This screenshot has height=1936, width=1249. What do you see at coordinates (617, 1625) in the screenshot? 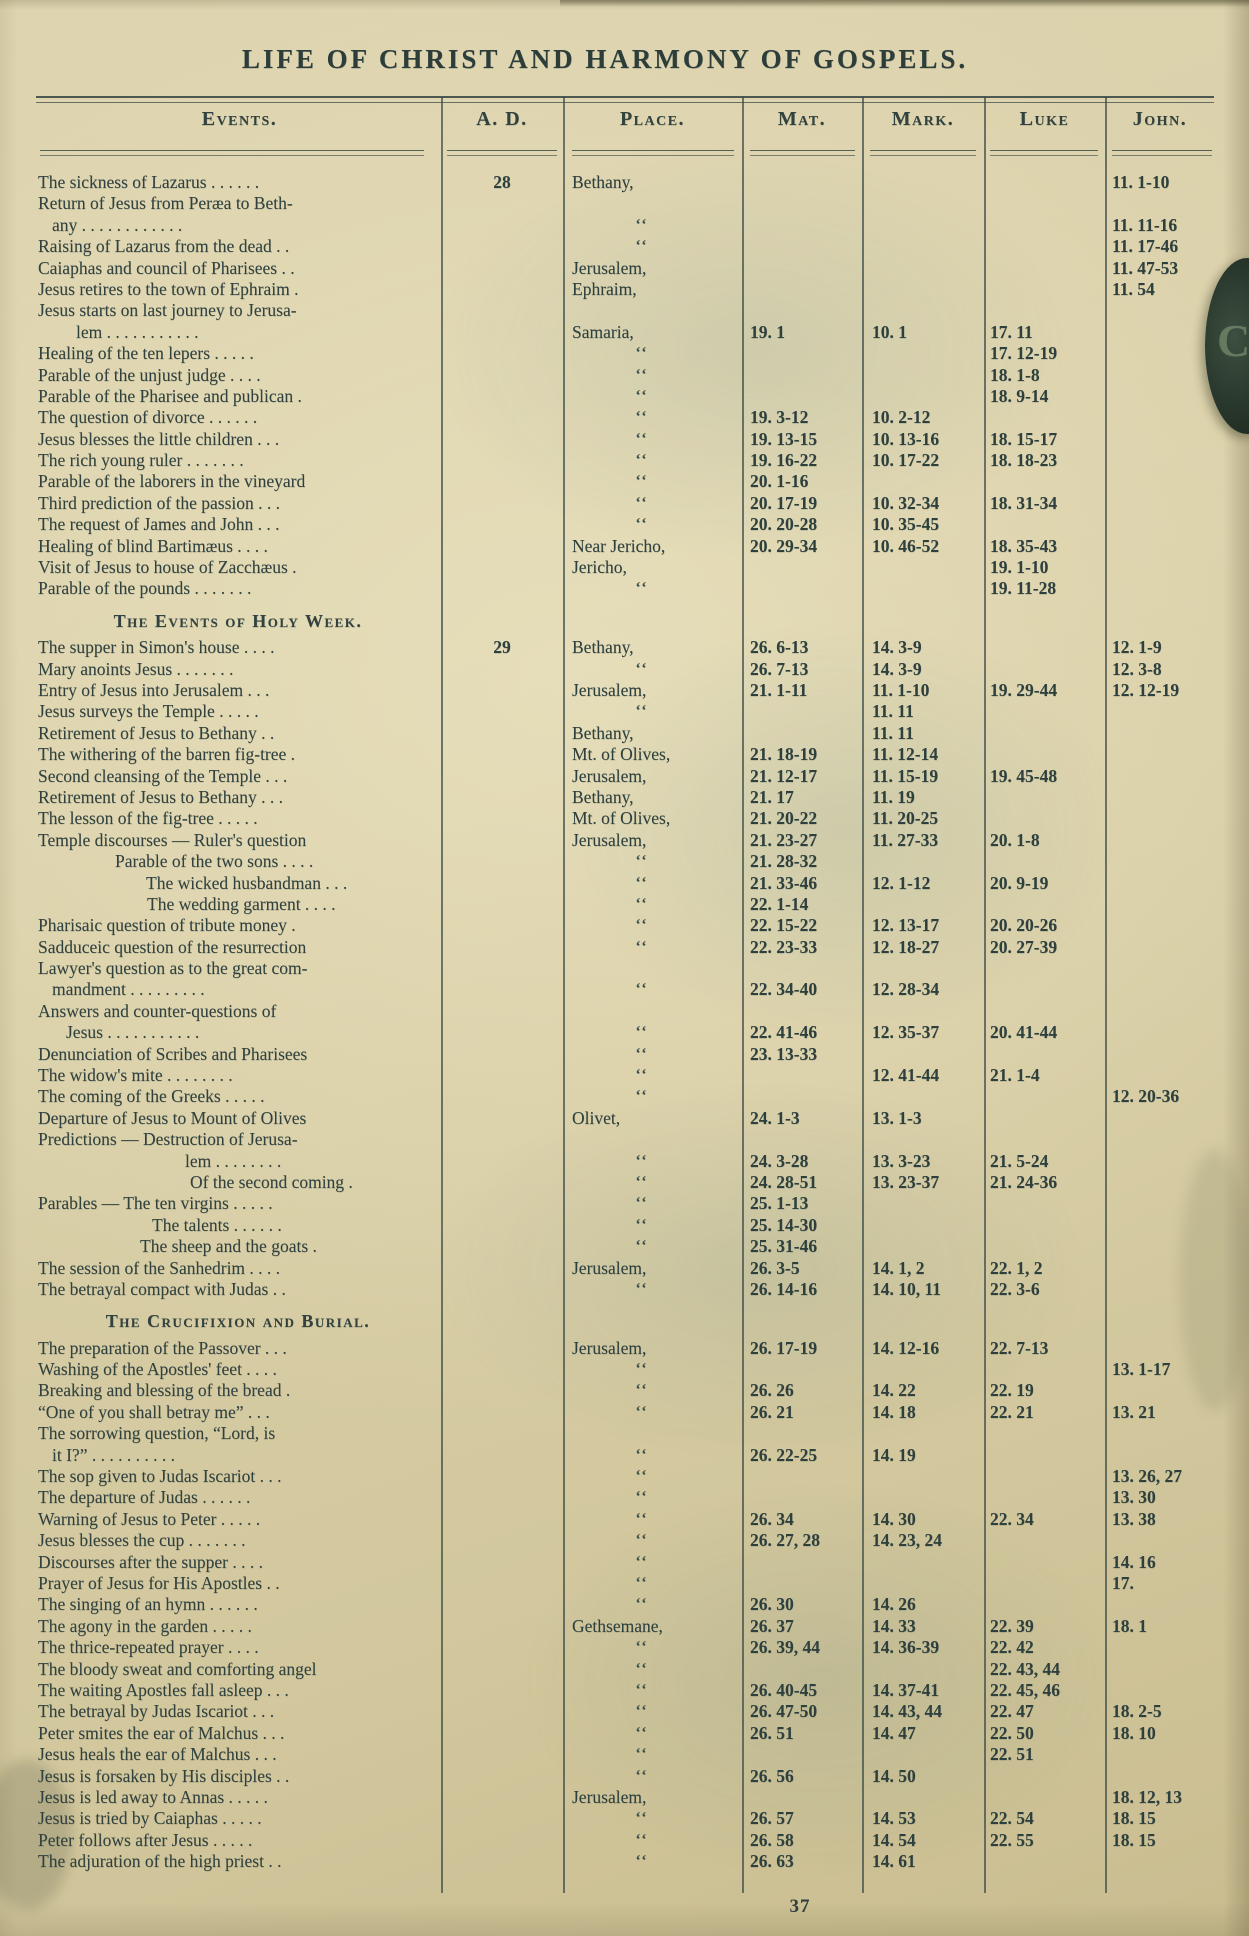
I see `place-cell: Gethsemane,` at bounding box center [617, 1625].